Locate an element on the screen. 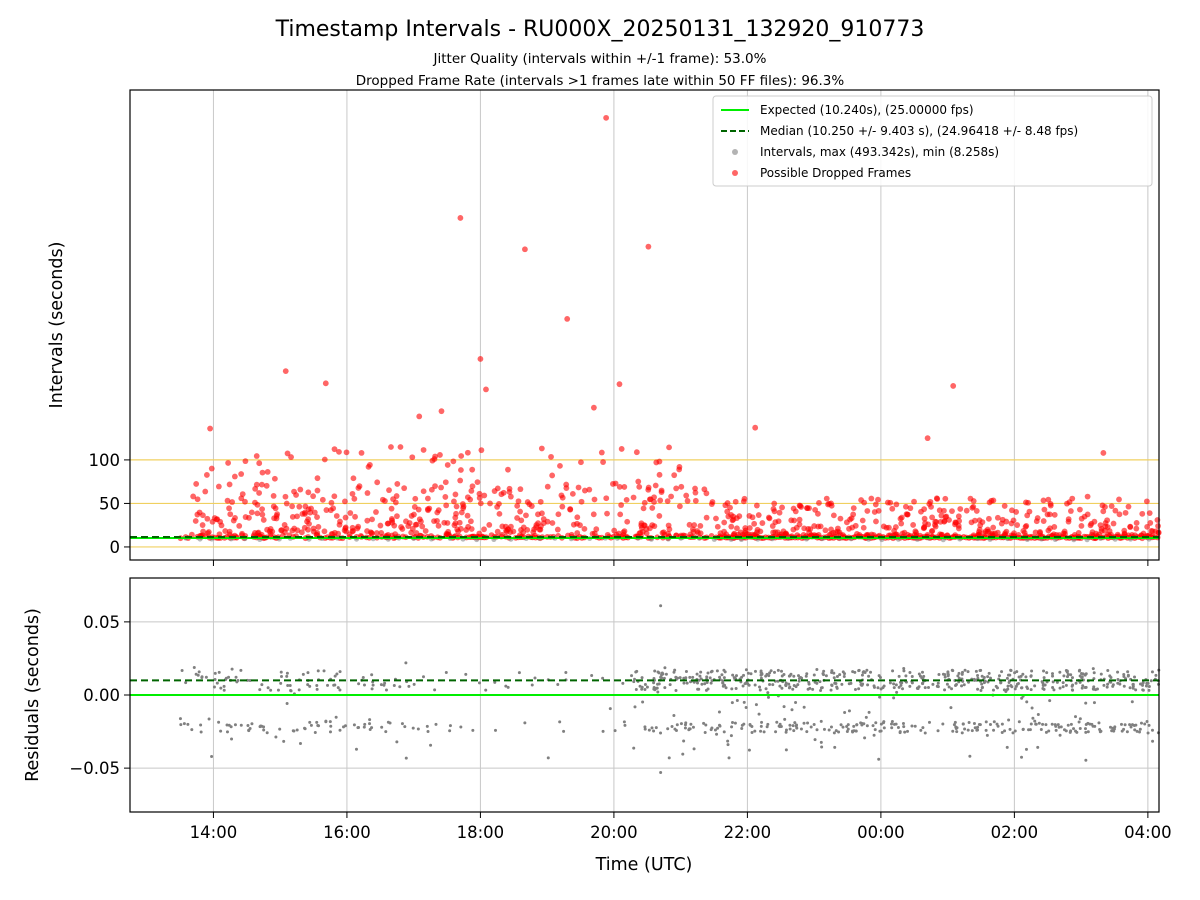  x-tick-label: 00:00 is located at coordinates (881, 832).